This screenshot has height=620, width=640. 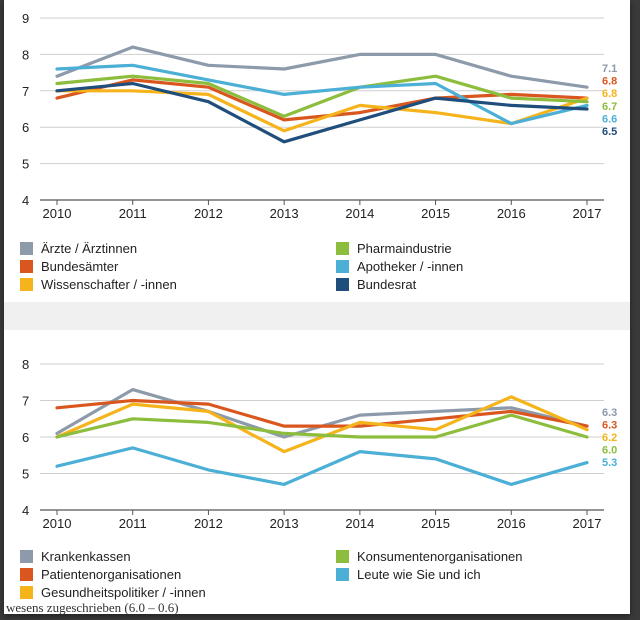 What do you see at coordinates (80, 266) in the screenshot?
I see `top-legend-label-1: Bundesämter` at bounding box center [80, 266].